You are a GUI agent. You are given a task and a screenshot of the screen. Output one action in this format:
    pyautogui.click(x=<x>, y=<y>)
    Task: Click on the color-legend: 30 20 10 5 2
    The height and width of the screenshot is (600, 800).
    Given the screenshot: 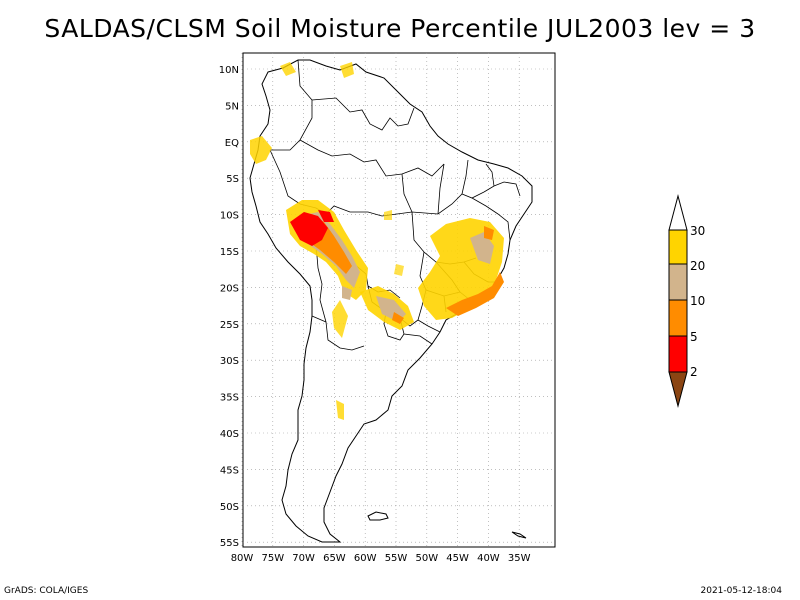 What is the action you would take?
    pyautogui.click(x=686, y=301)
    